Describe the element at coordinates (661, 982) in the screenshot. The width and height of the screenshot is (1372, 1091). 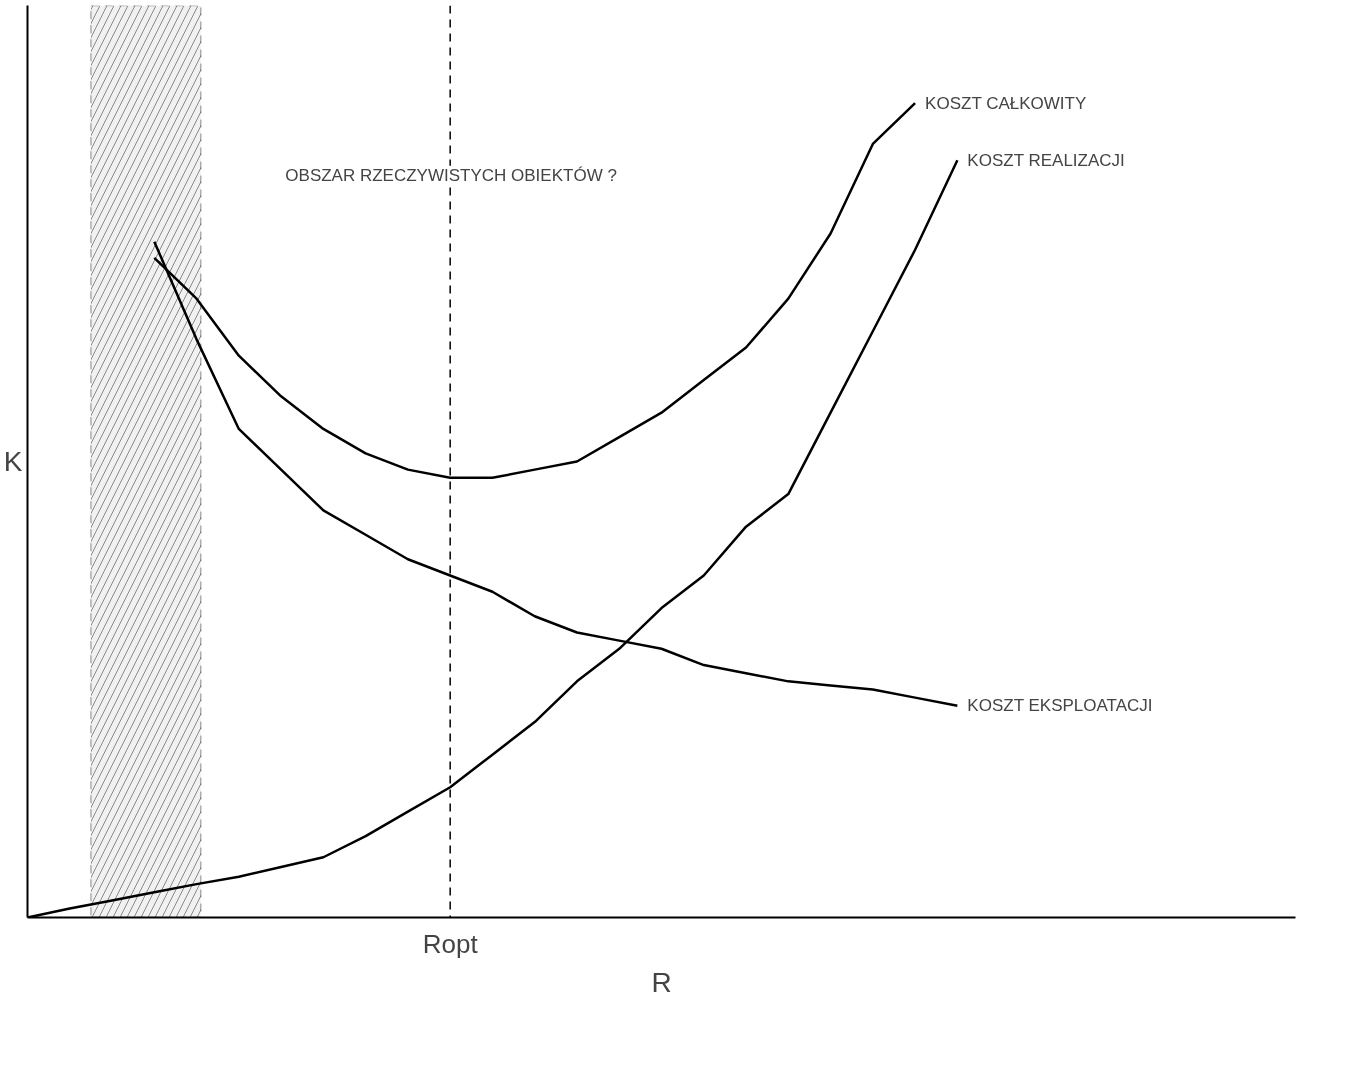
I see `x-axis-title: R` at that location.